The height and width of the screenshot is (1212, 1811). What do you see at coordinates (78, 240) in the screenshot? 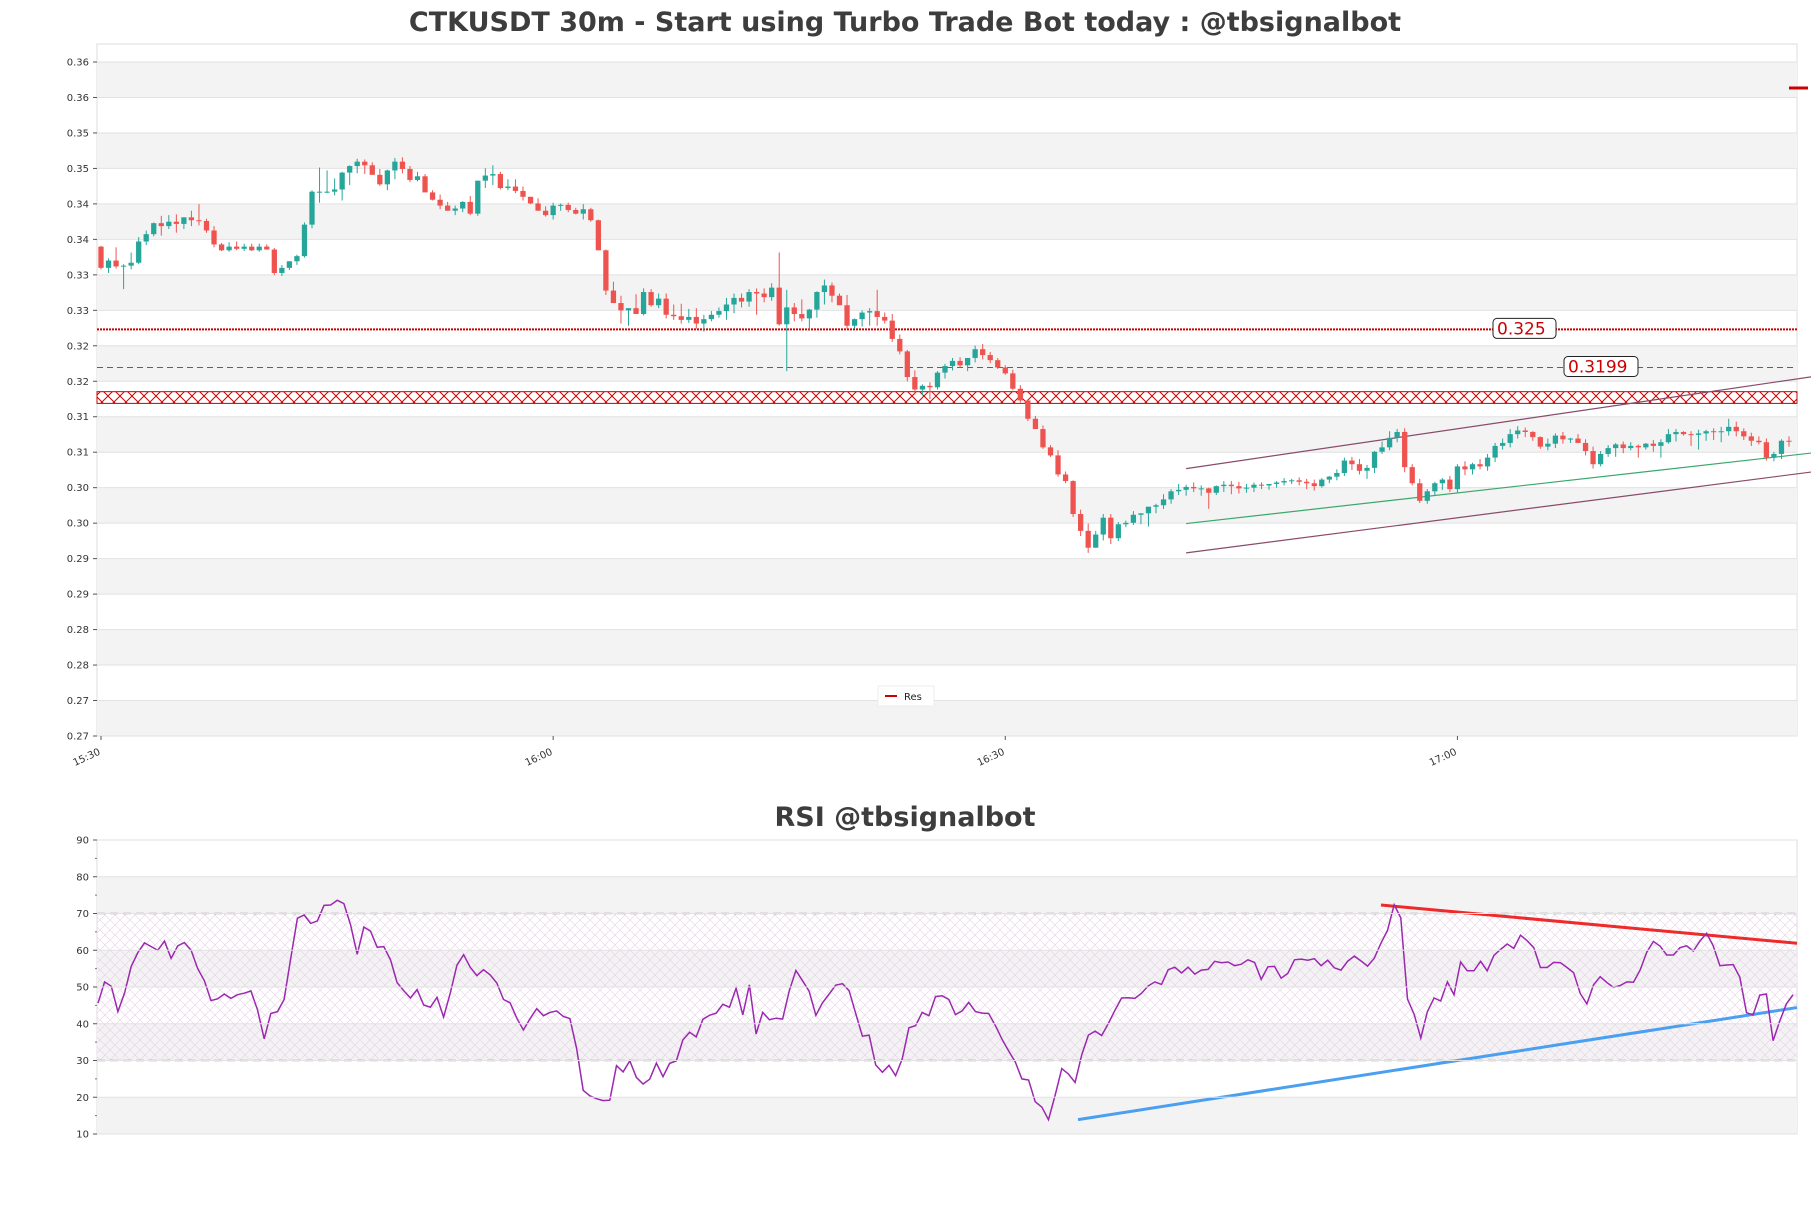
I see `price-y-tick-label: 0.34` at bounding box center [78, 240].